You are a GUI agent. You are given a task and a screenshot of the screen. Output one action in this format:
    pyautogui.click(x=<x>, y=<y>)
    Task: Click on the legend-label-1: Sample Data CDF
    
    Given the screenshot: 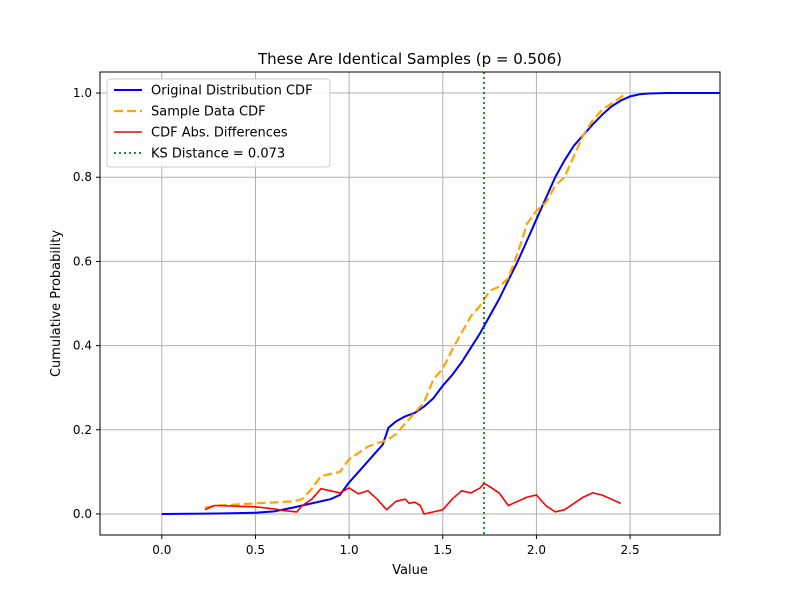 What is the action you would take?
    pyautogui.click(x=208, y=112)
    